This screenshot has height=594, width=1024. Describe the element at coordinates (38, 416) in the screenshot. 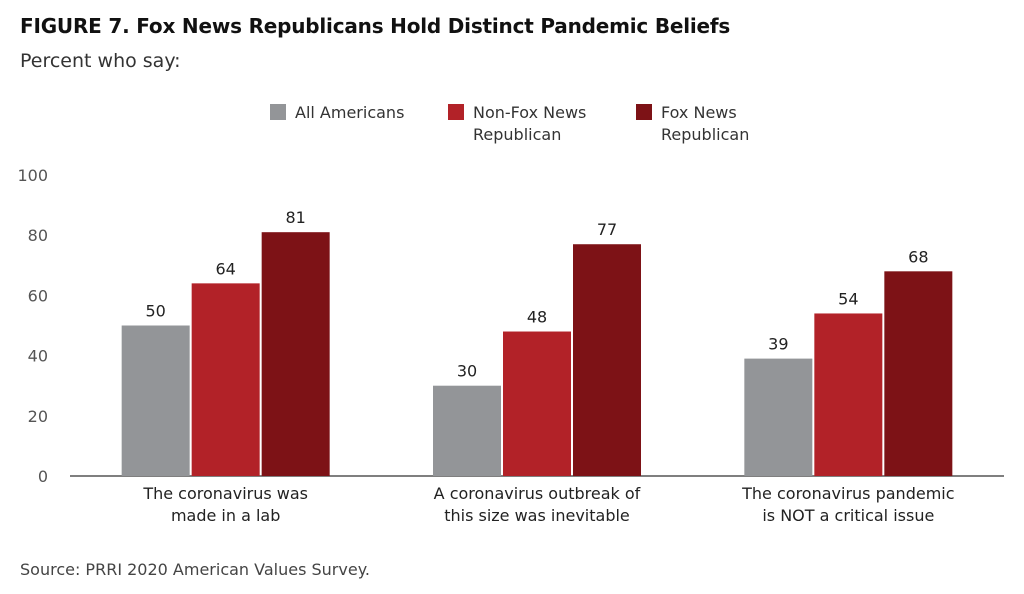

I see `y-tick-label: 20` at that location.